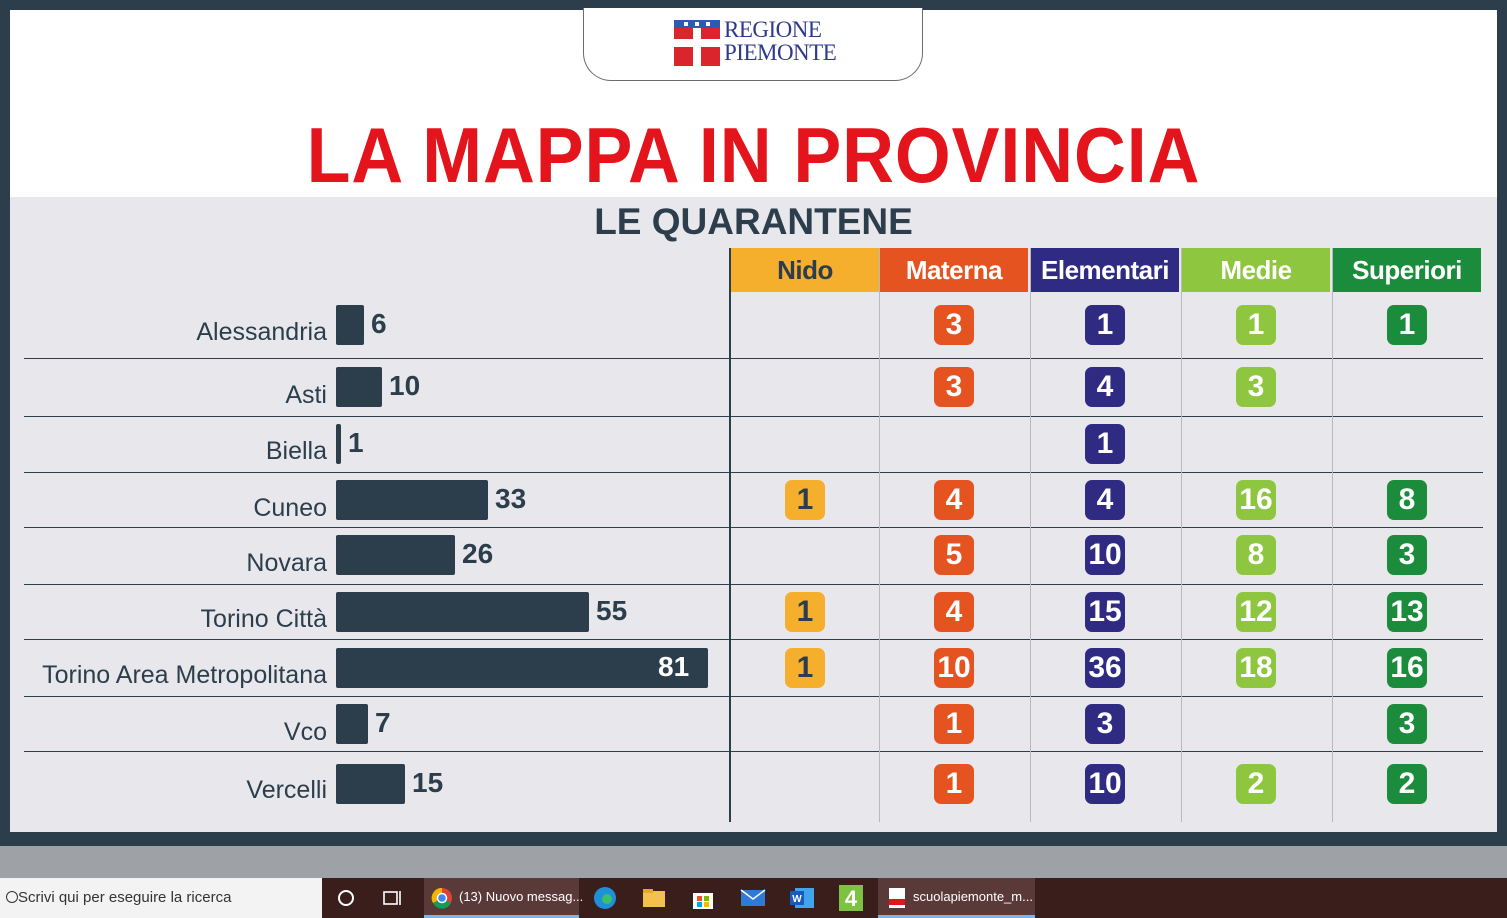  What do you see at coordinates (697, 43) in the screenshot?
I see `piemonte-flag-logo` at bounding box center [697, 43].